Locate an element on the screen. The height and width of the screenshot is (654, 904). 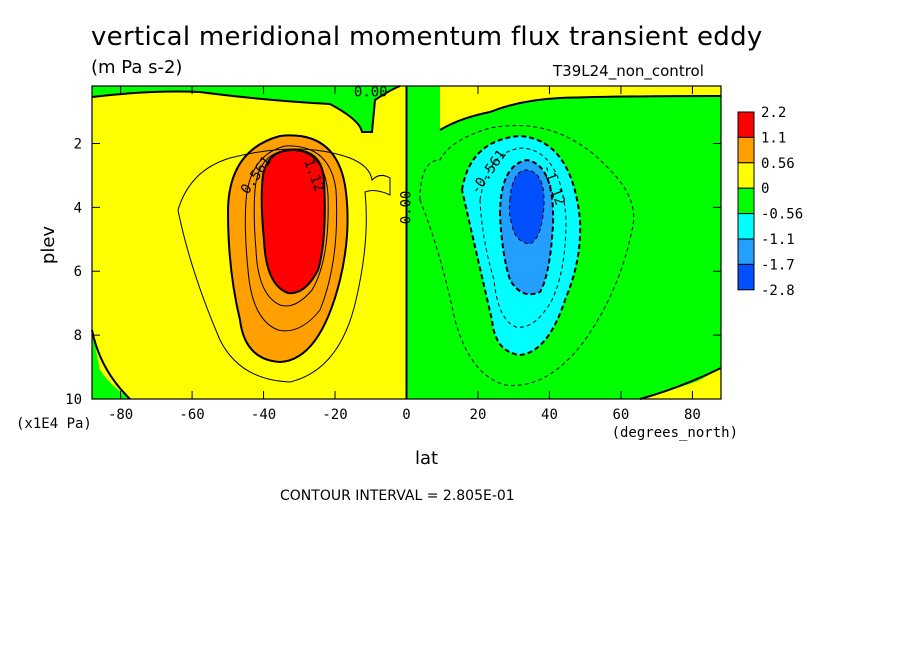
y-tick-label: 4 is located at coordinates (78, 208).